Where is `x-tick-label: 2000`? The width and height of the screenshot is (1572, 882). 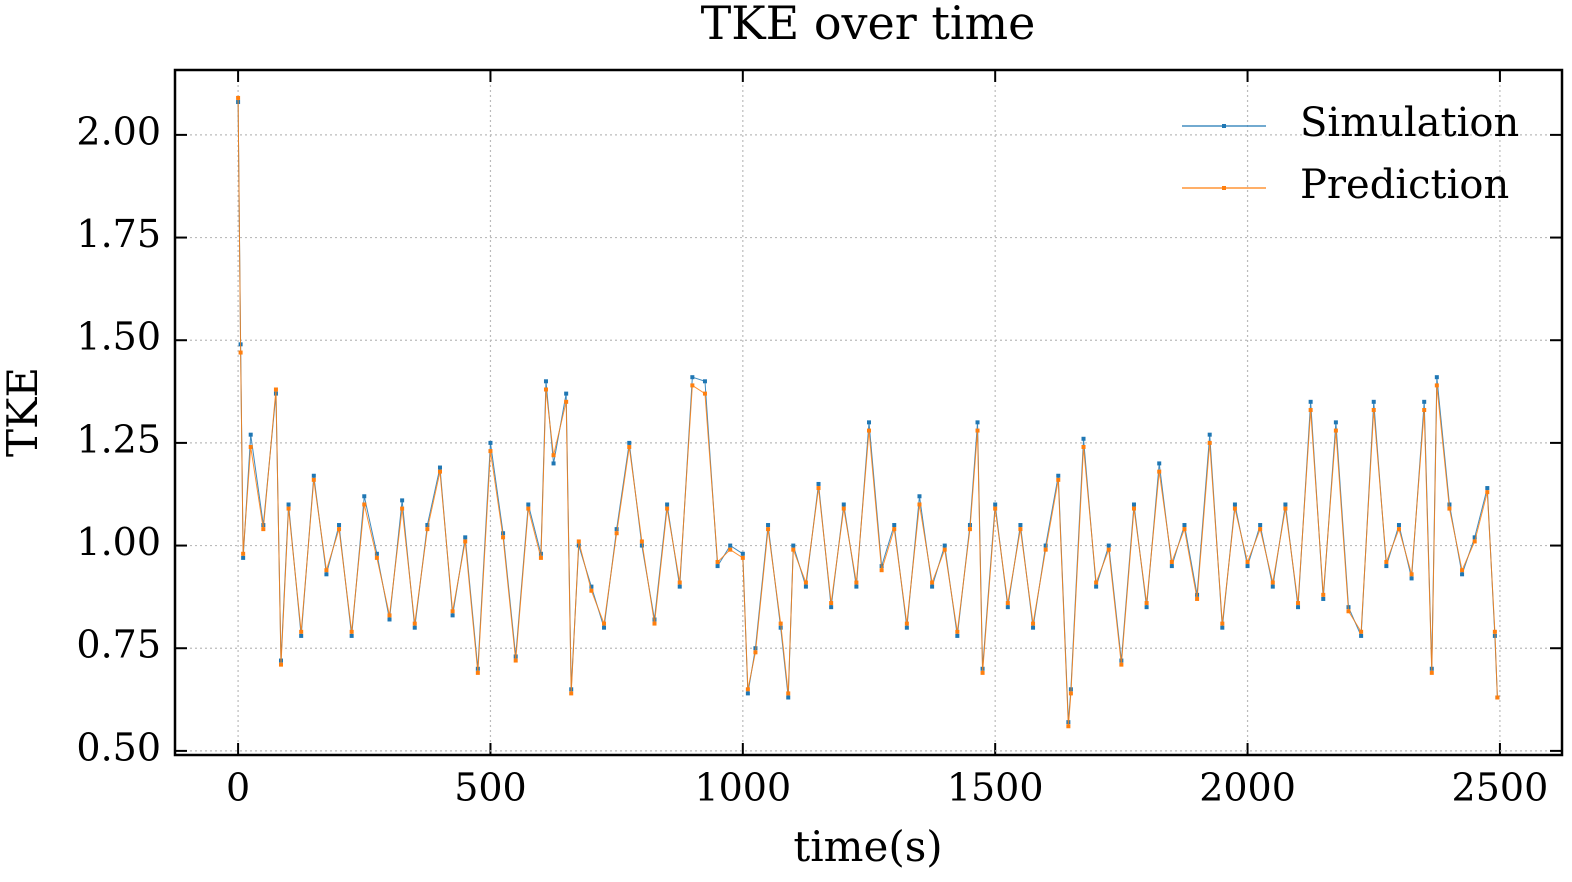 x-tick-label: 2000 is located at coordinates (1247, 788).